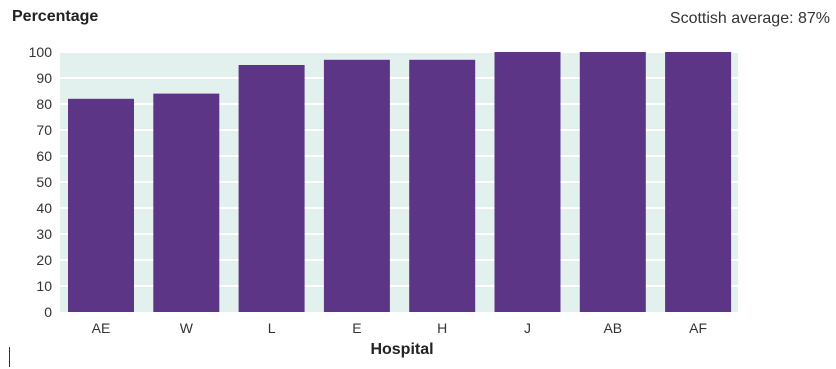 This screenshot has height=369, width=836. Describe the element at coordinates (55, 16) in the screenshot. I see `y-axis-title: Percentage` at that location.